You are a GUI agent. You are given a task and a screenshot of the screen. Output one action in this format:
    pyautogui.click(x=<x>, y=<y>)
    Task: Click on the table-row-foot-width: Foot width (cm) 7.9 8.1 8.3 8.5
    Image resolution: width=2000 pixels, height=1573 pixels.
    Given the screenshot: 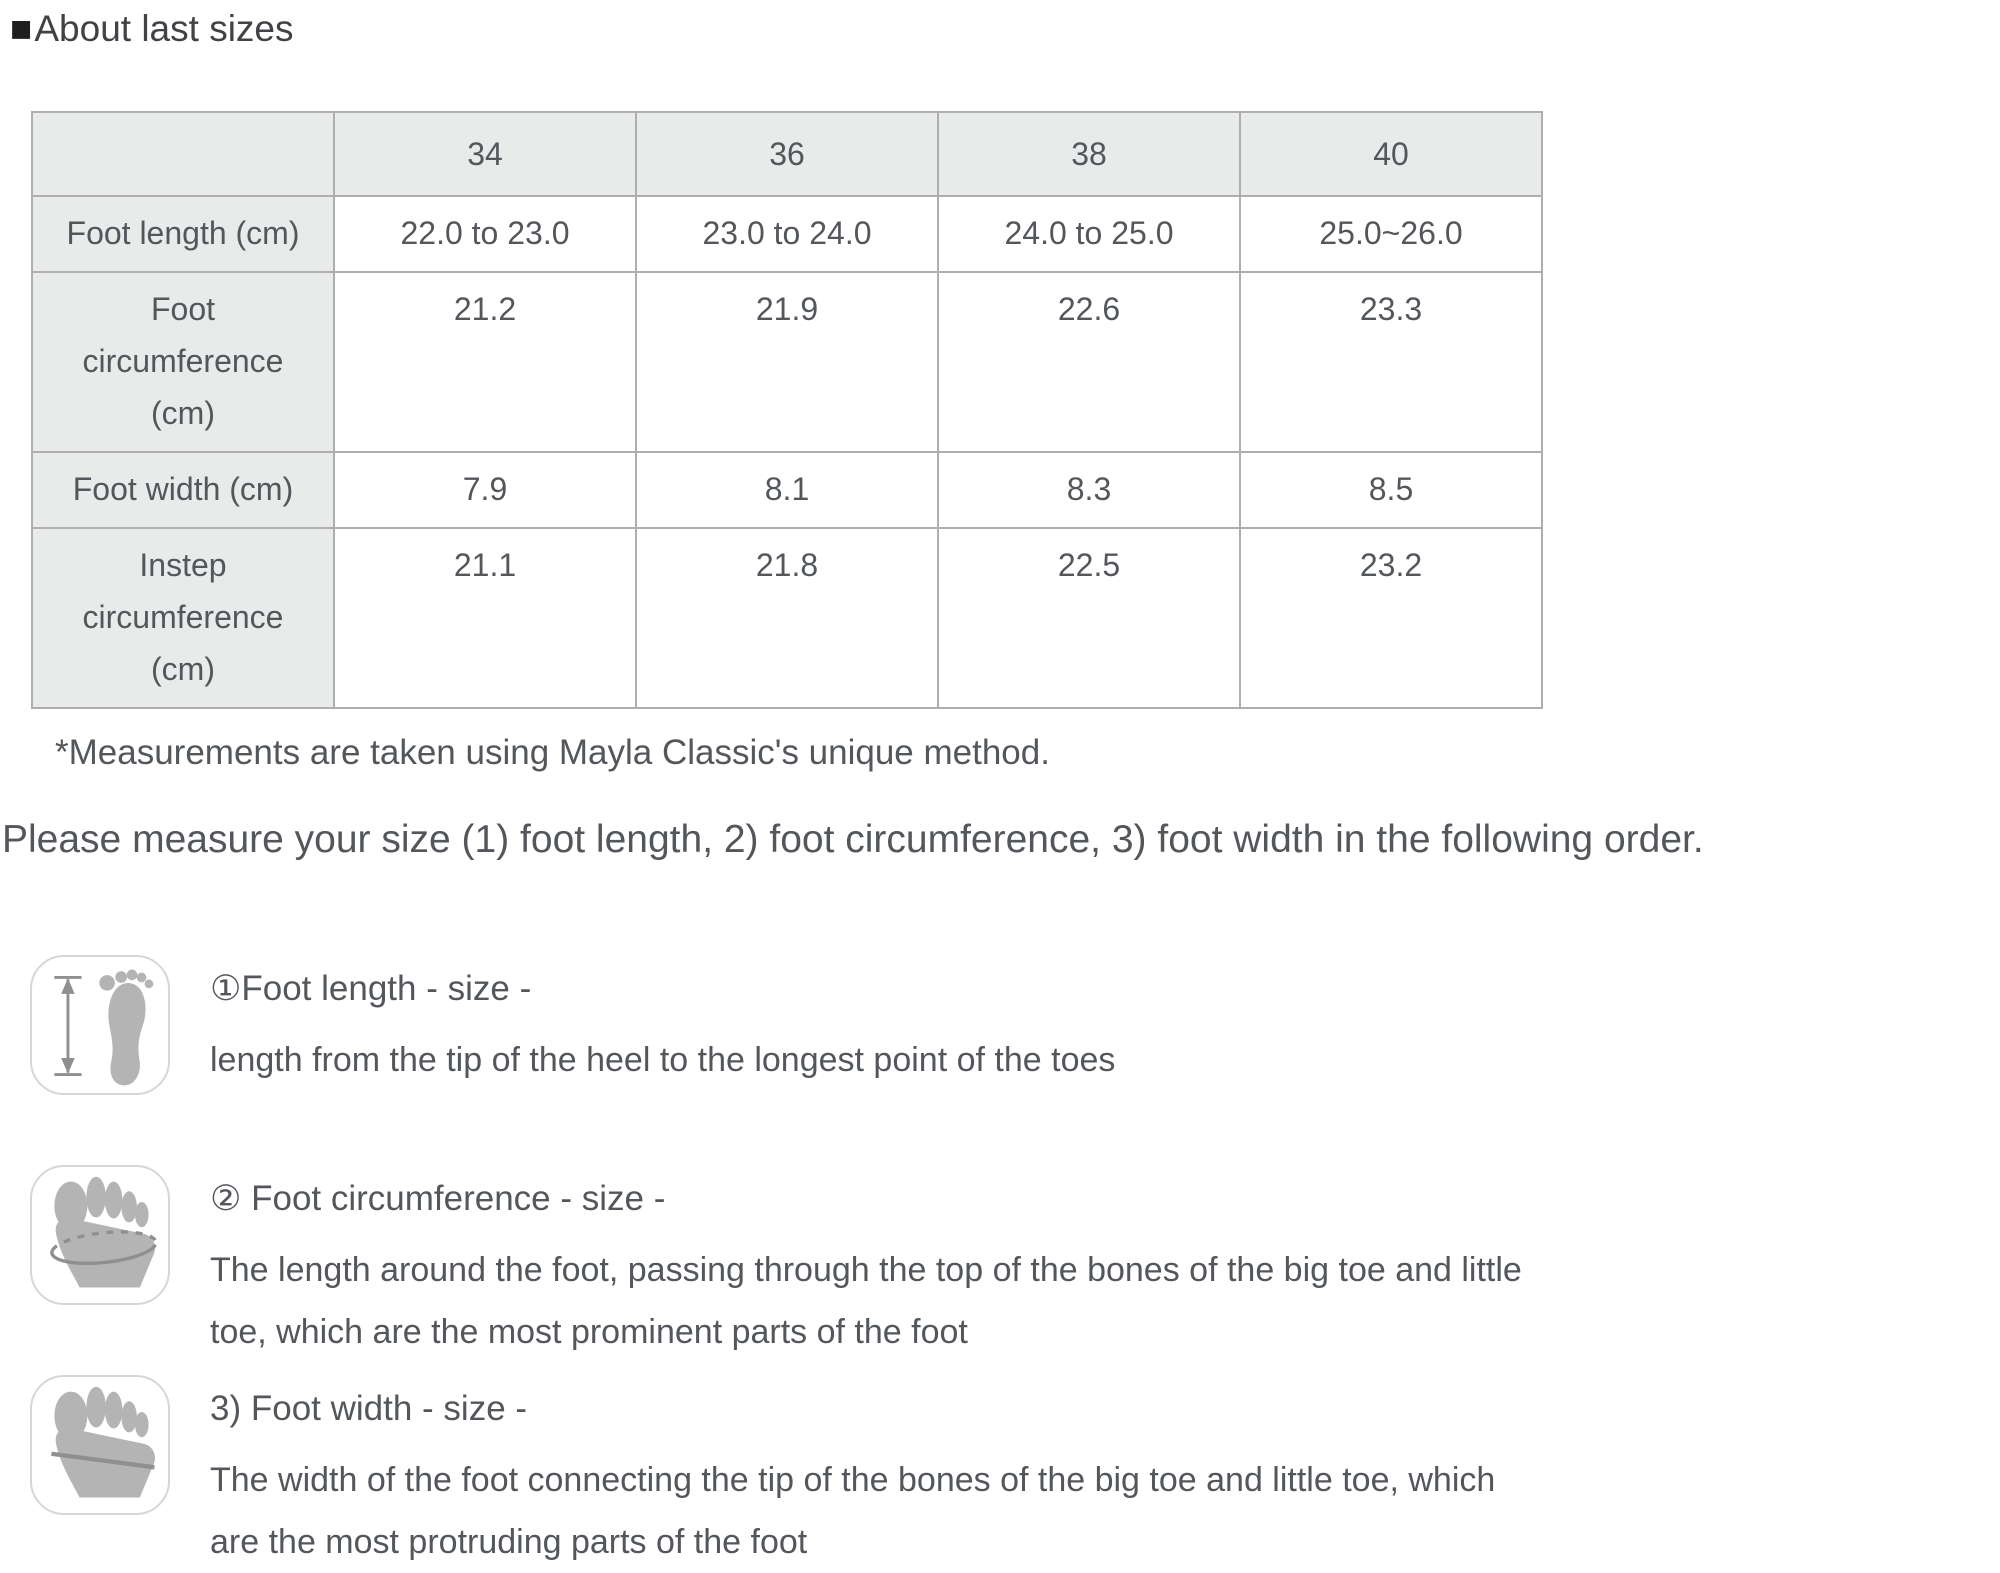 What is the action you would take?
    pyautogui.click(x=787, y=490)
    